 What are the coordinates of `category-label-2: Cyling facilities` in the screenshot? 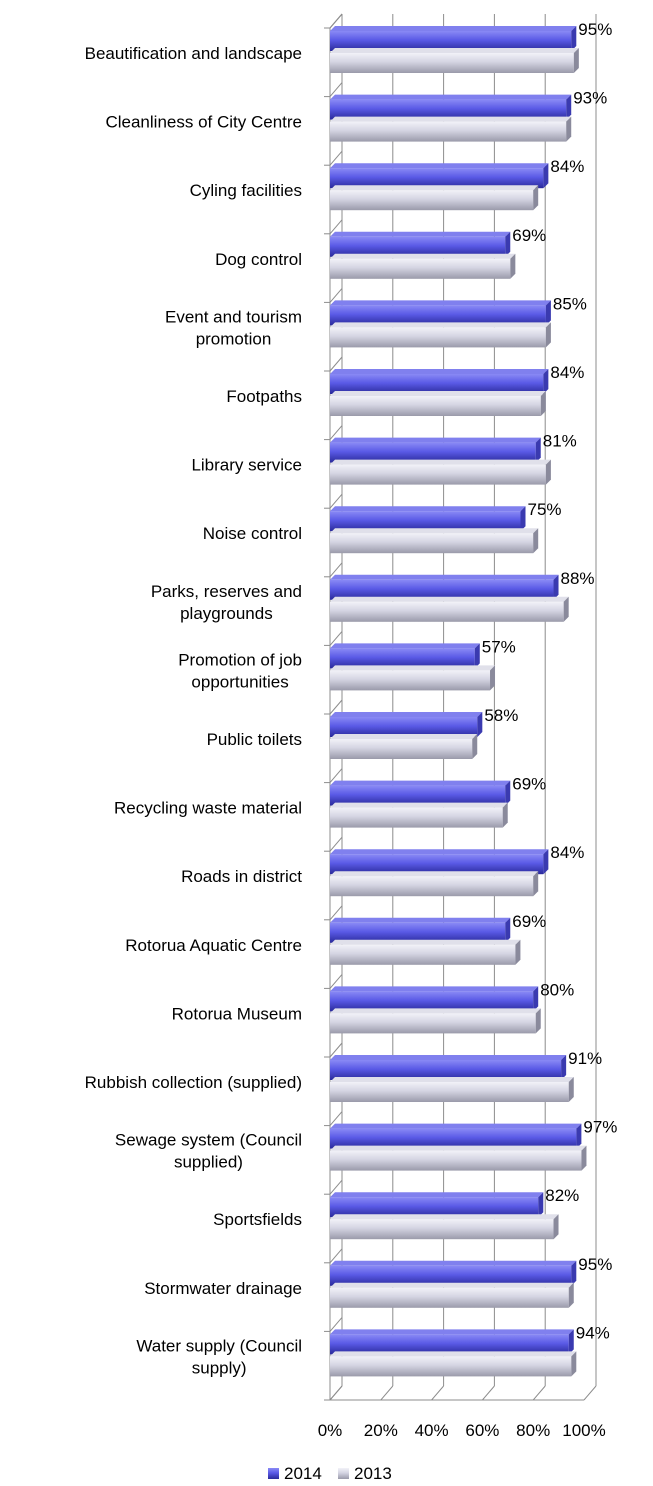 It's located at (246, 190).